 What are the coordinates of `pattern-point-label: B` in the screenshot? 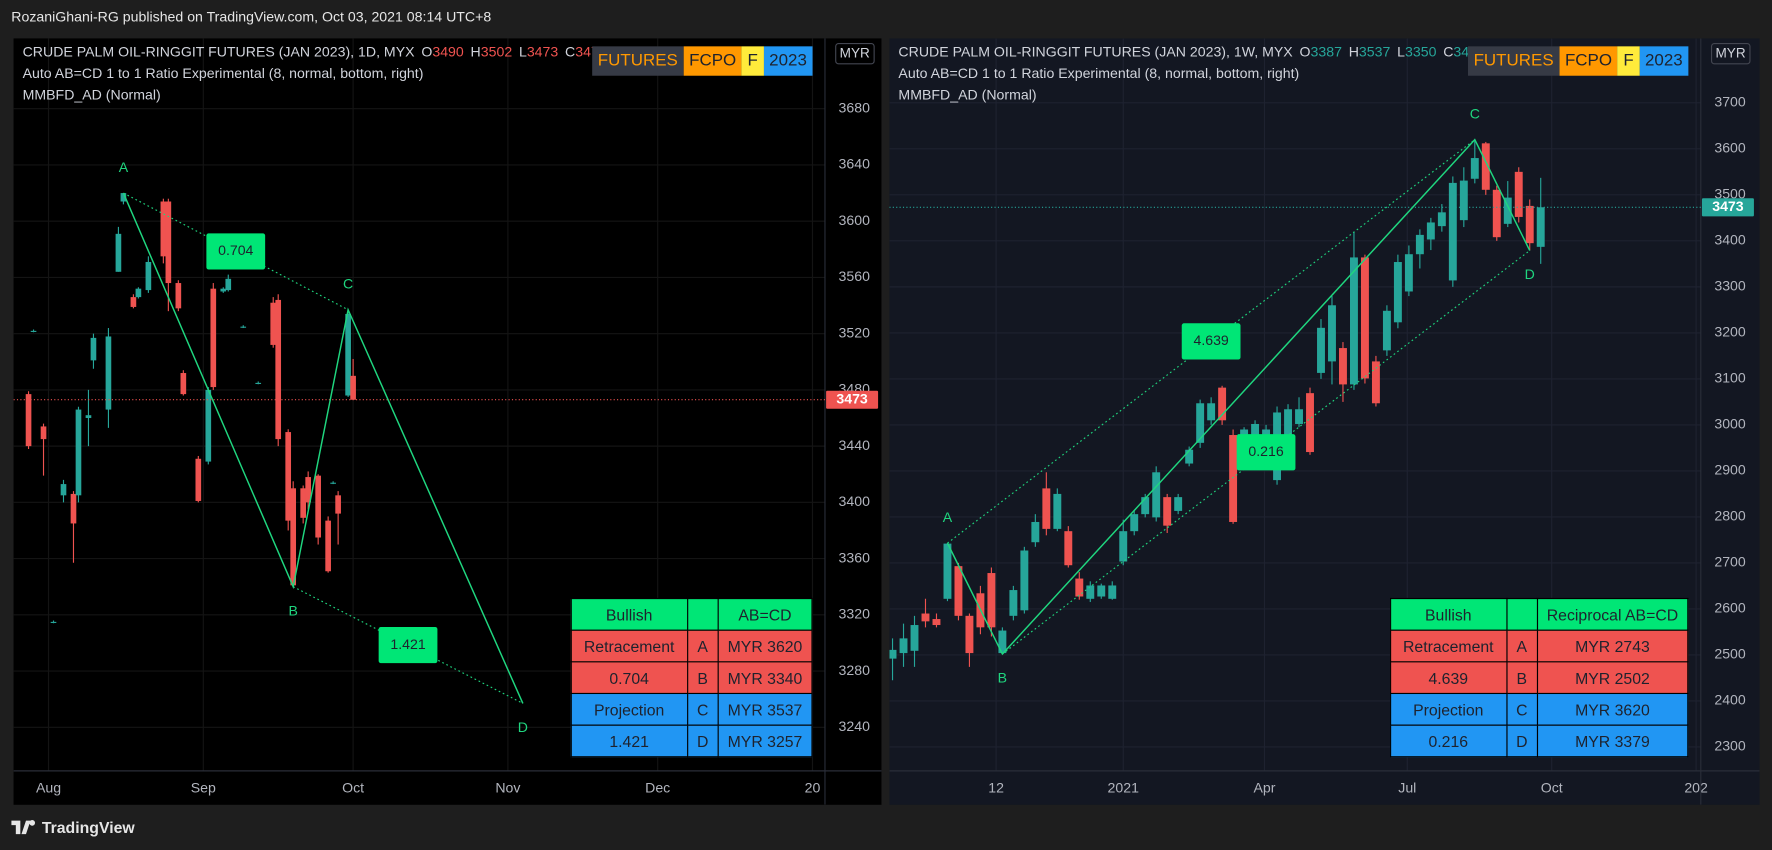 It's located at (1002, 678).